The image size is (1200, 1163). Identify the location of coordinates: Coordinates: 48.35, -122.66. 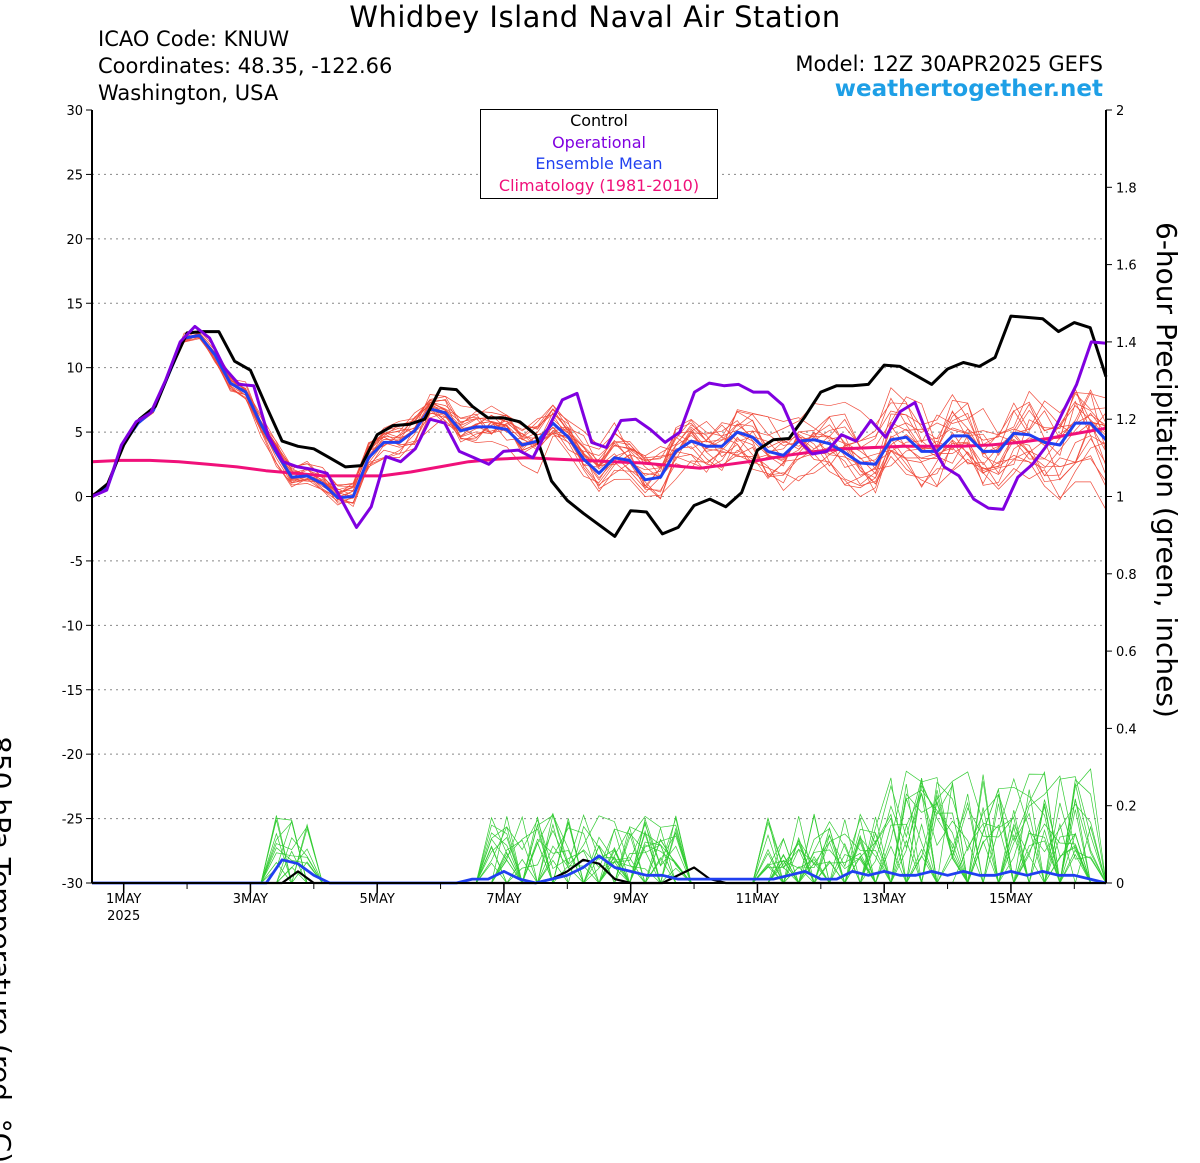
(245, 66).